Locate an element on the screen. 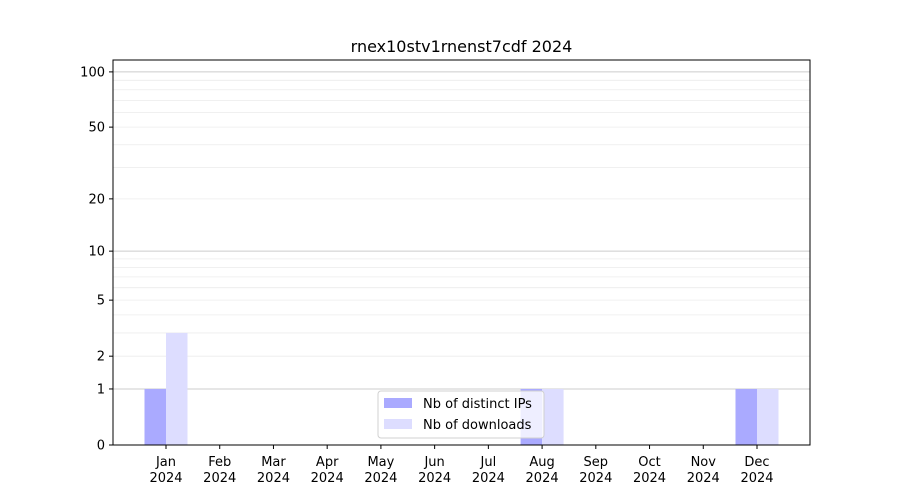 This screenshot has width=900, height=504. legend-box is located at coordinates (461, 414).